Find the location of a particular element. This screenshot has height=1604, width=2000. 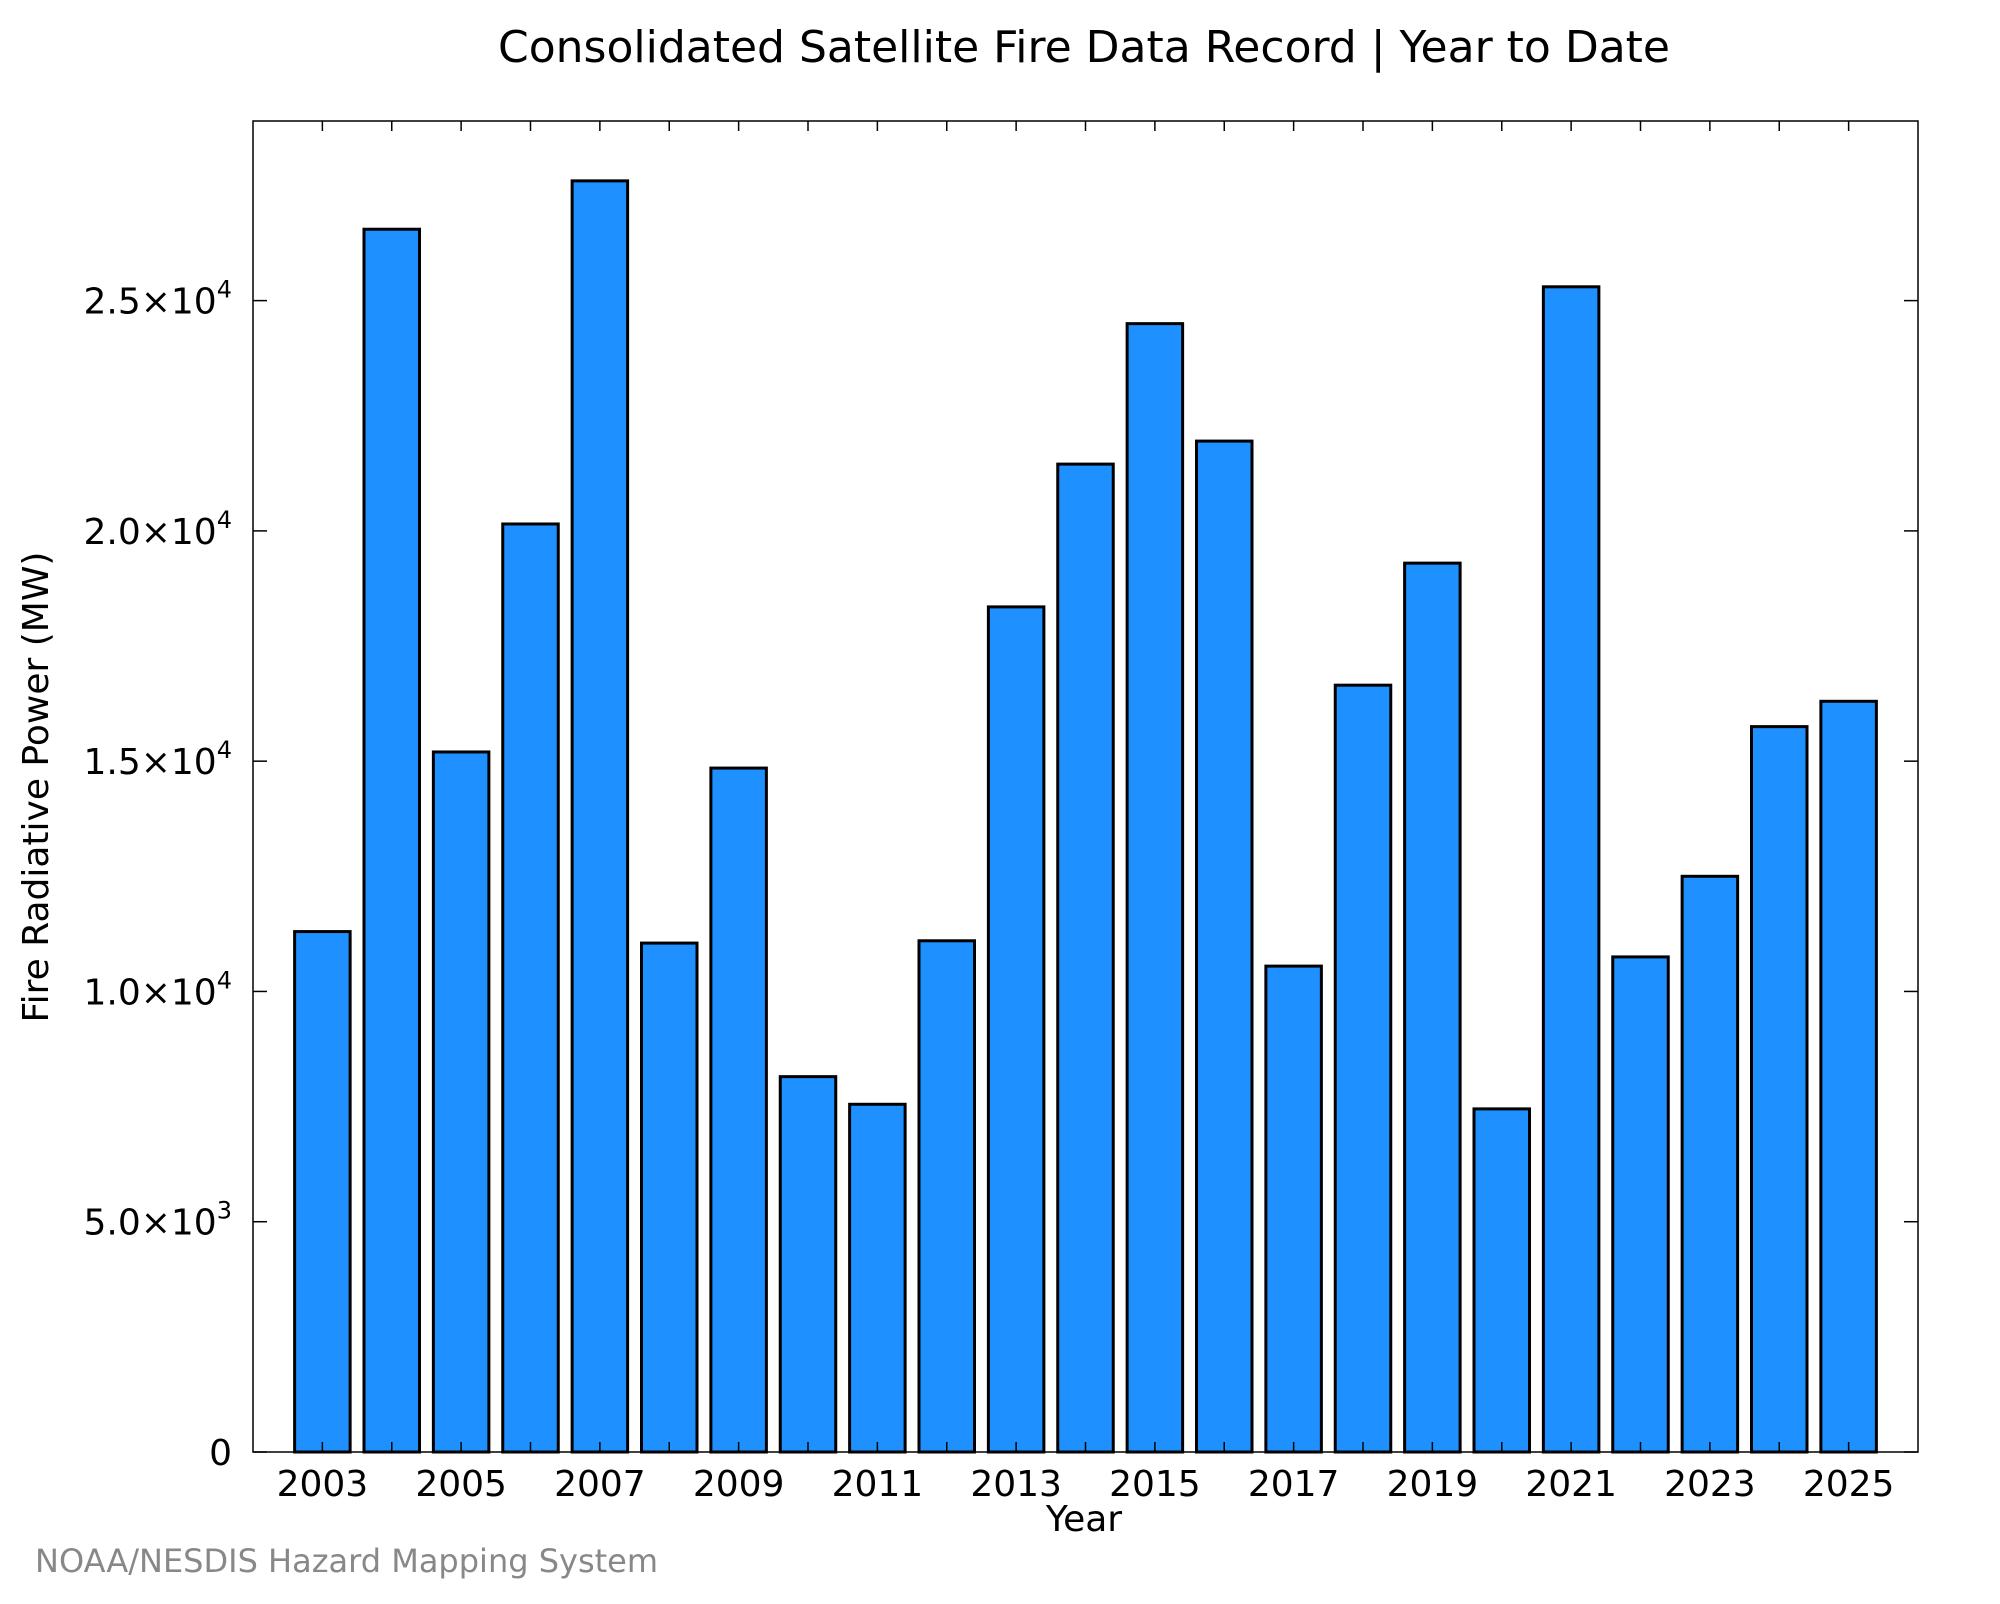

bar-2020 is located at coordinates (1501, 1280).